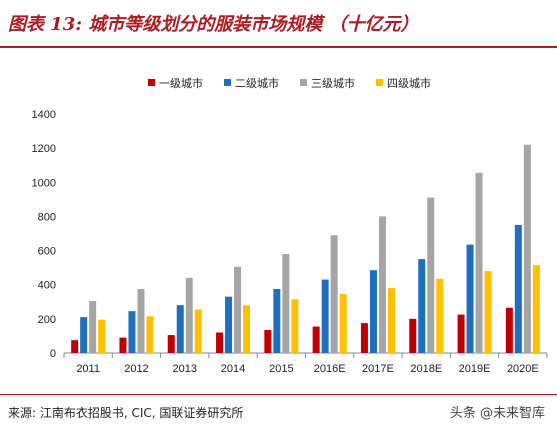  I want to click on x-tick-label: 2015, so click(281, 369).